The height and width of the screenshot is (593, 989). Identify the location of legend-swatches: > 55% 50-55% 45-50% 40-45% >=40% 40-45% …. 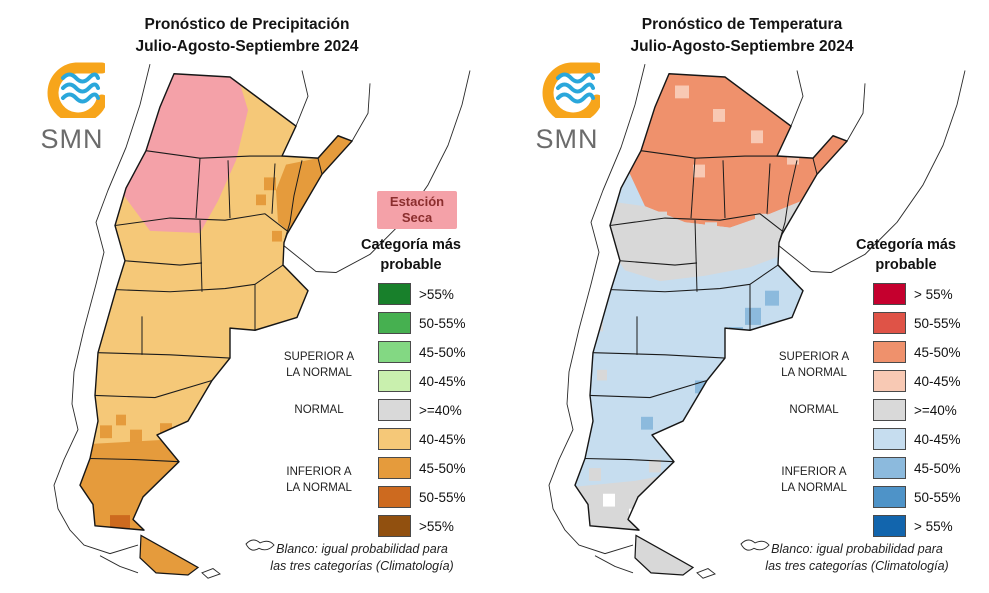
(917, 410).